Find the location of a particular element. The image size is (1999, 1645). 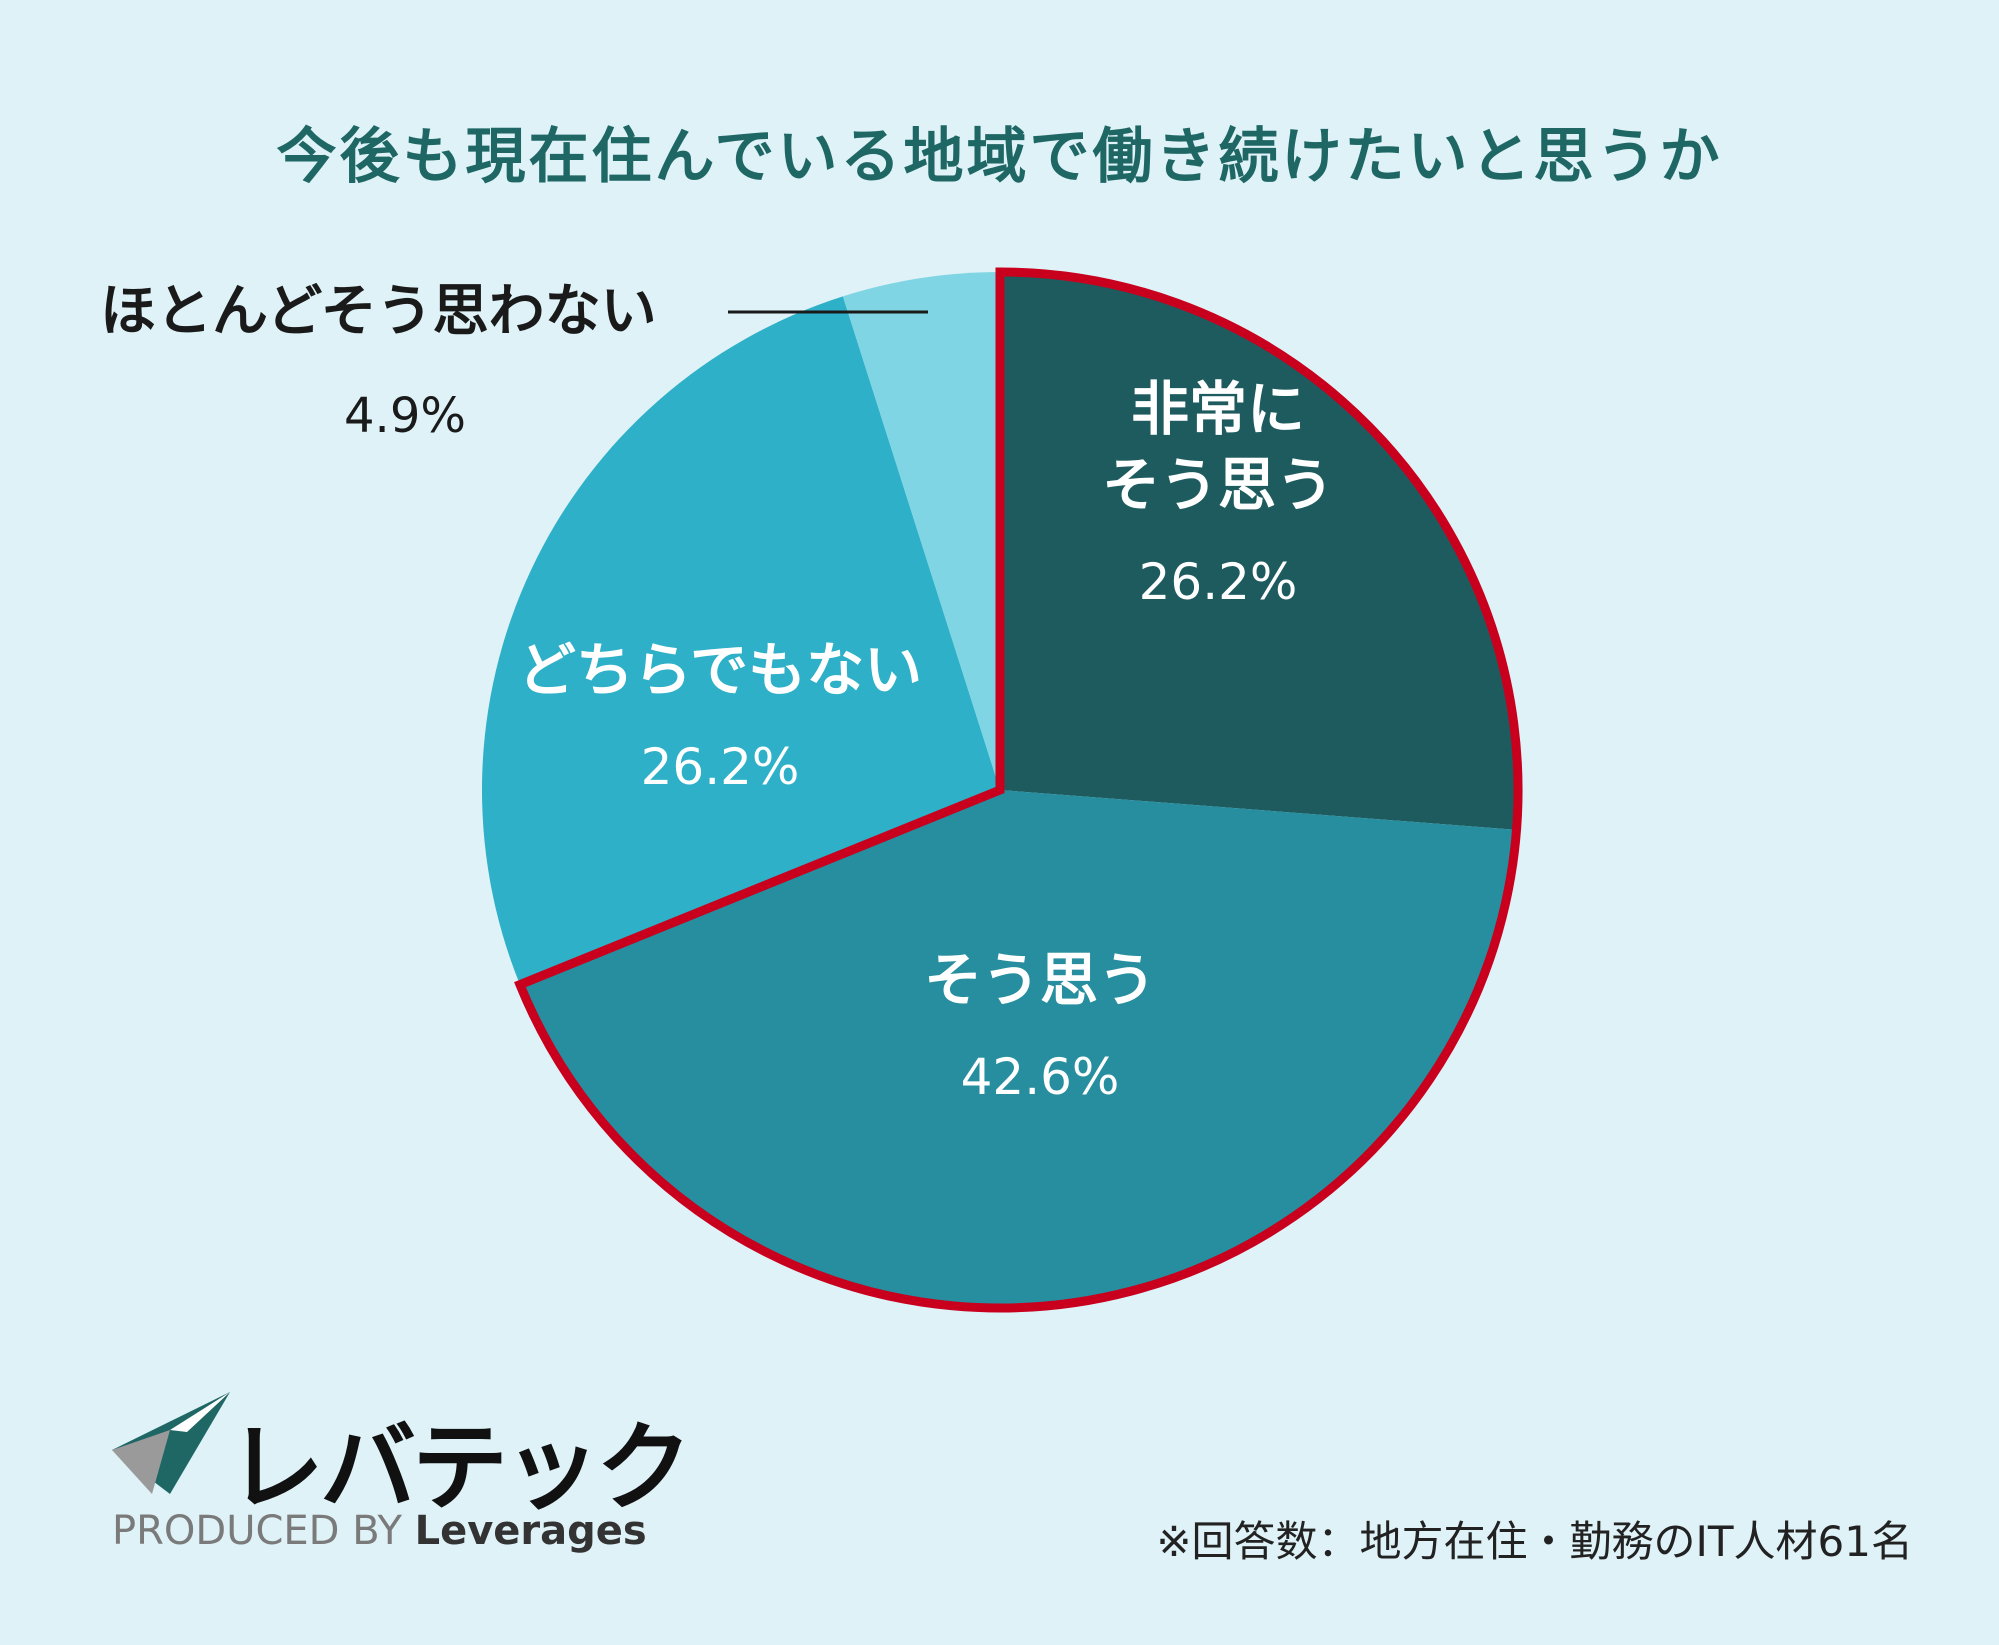

slice-label-1: 非常に is located at coordinates (1218, 409).